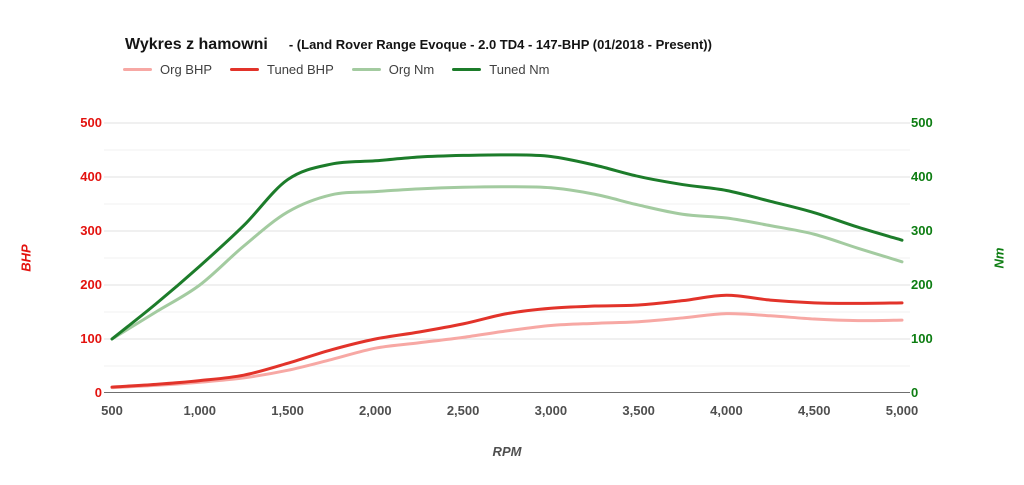  Describe the element at coordinates (287, 410) in the screenshot. I see `x-tick-1500: 1,500` at that location.